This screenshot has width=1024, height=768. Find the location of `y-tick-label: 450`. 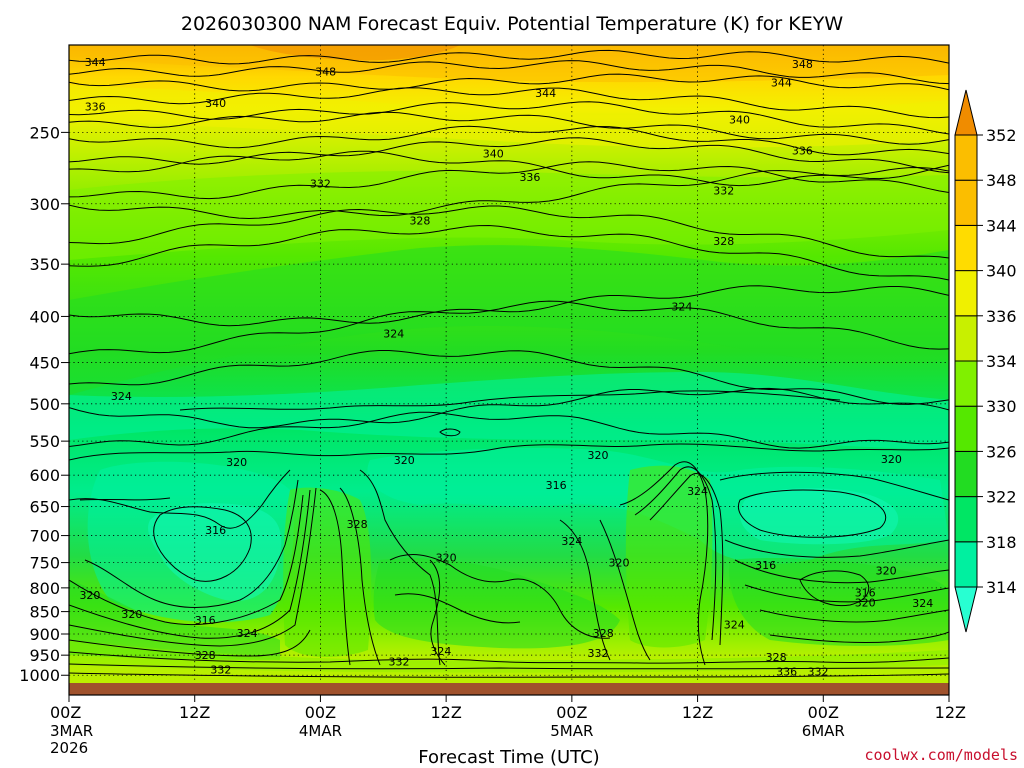

y-tick-label: 450 is located at coordinates (44, 363).